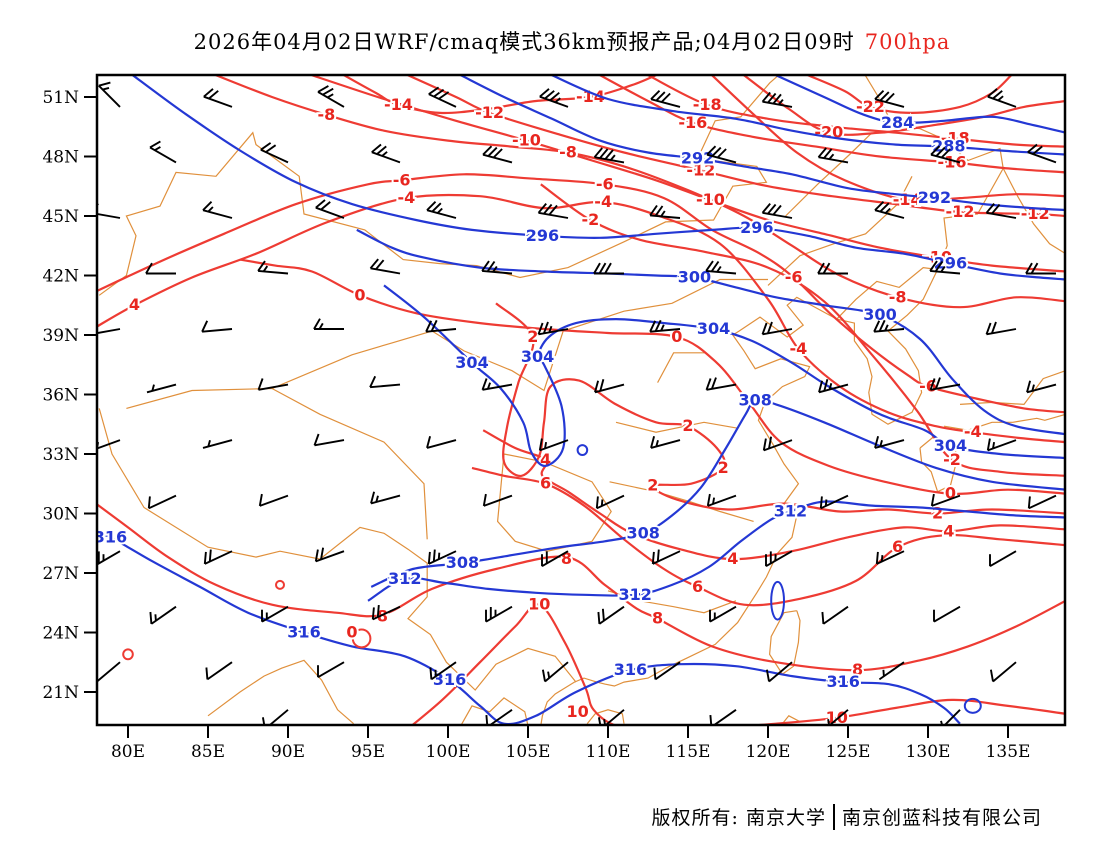 This screenshot has height=850, width=1100. Describe the element at coordinates (948, 530) in the screenshot. I see `temperature-contour-label: 4` at that location.